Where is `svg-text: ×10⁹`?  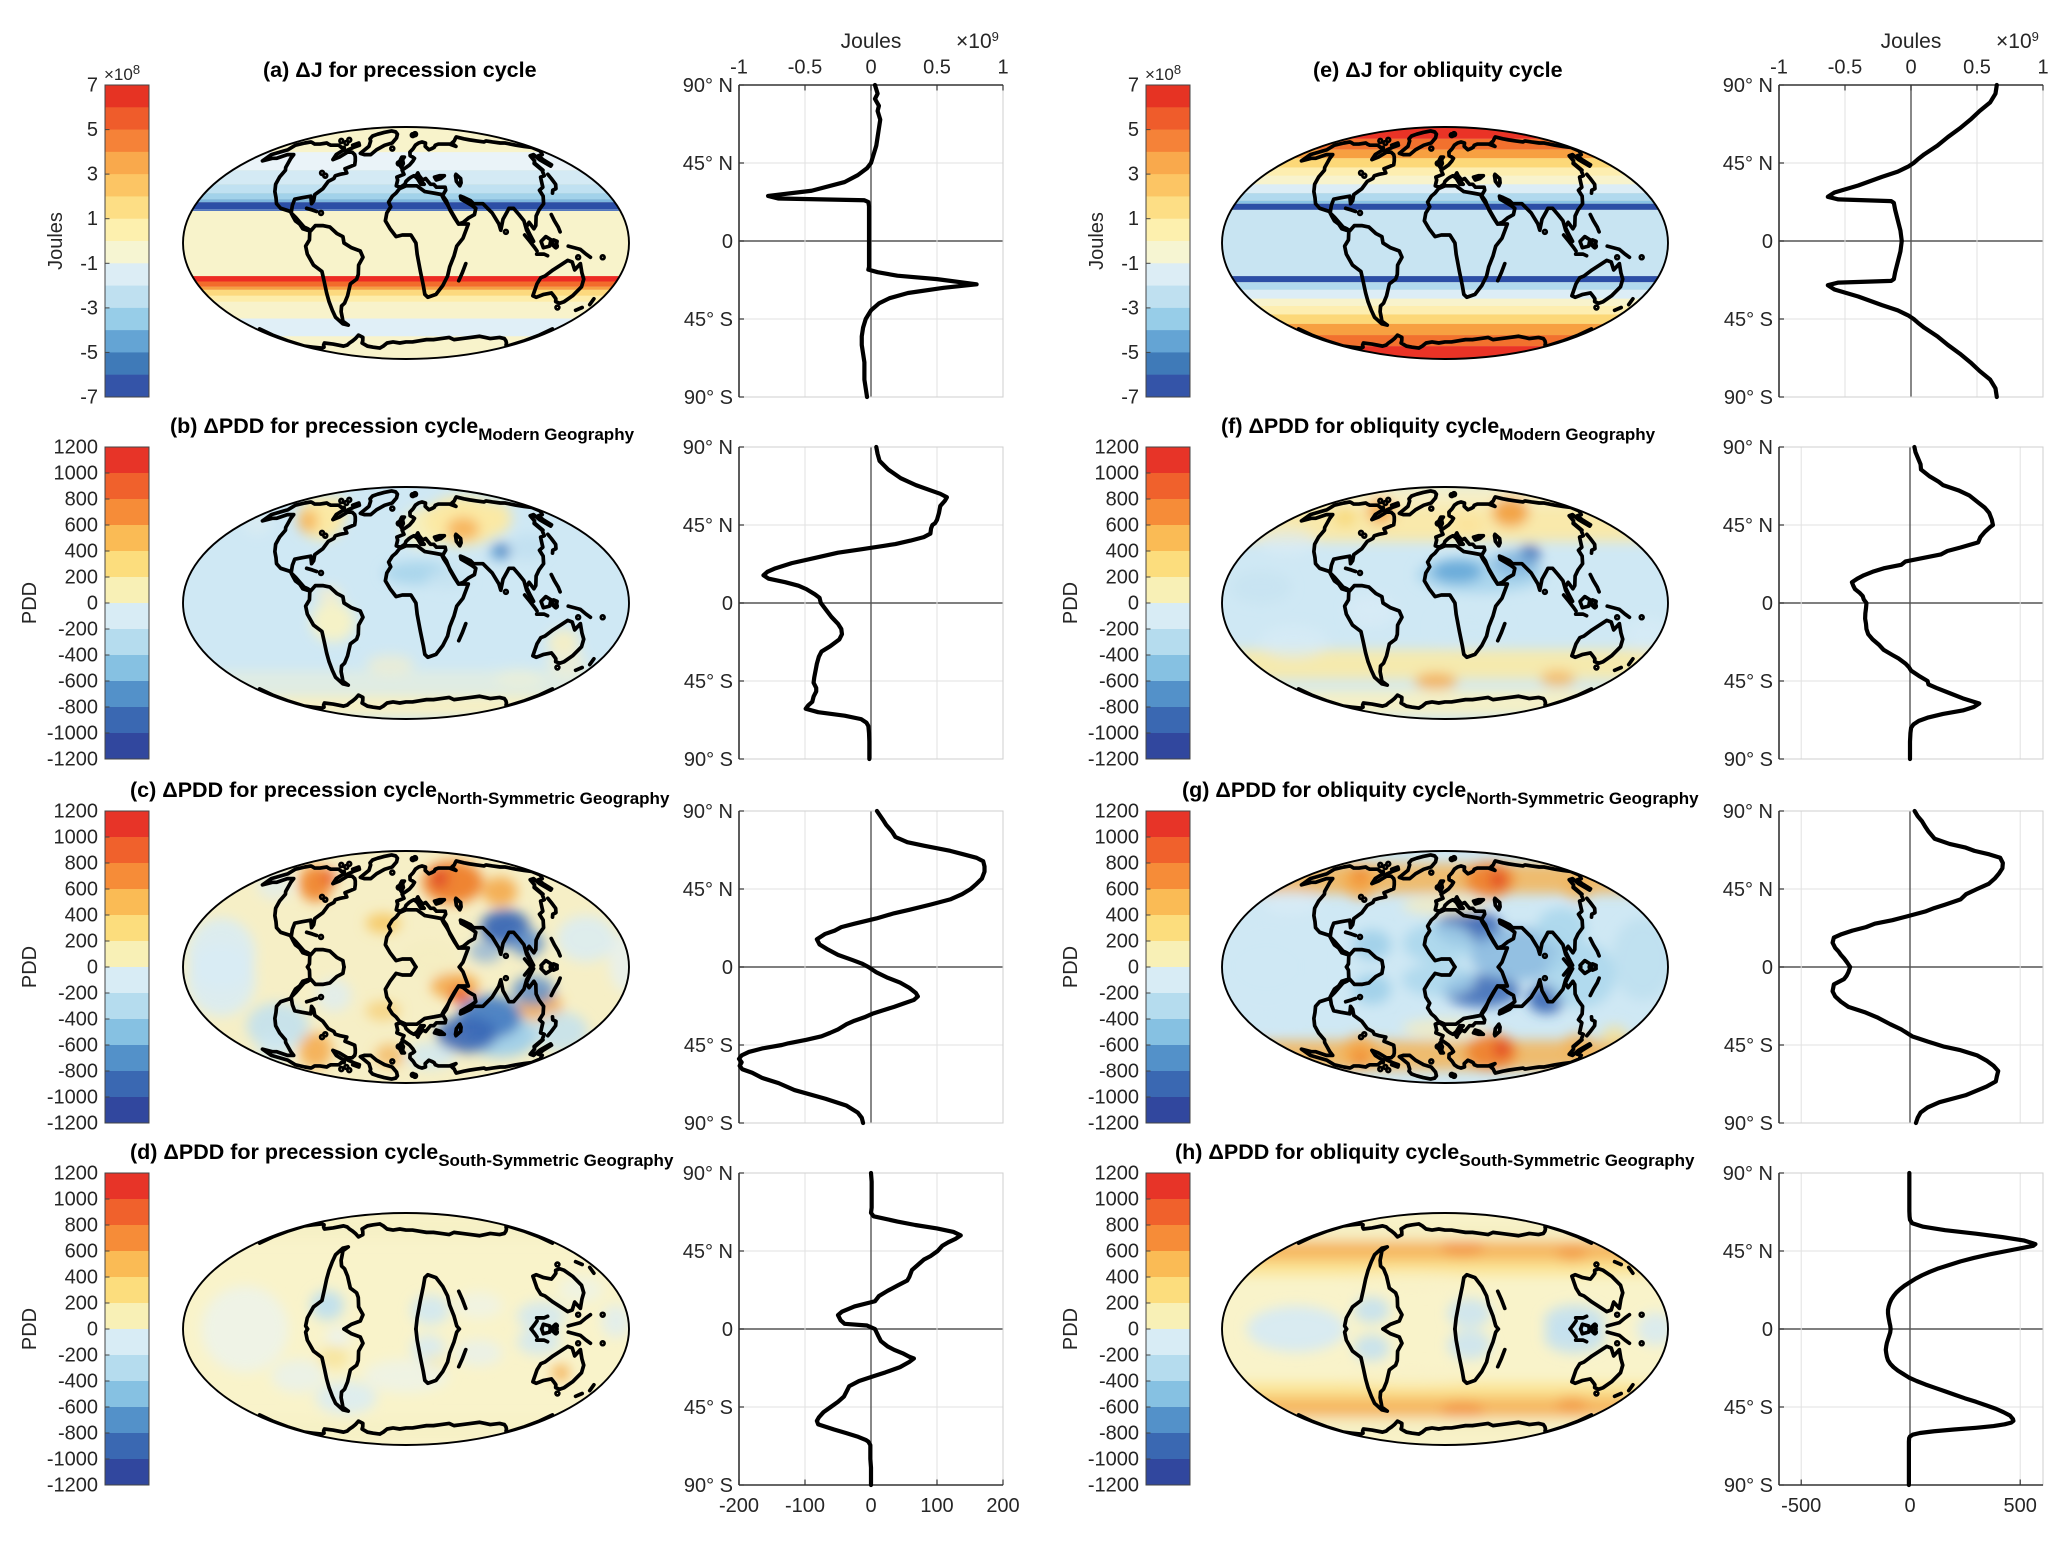
svg-text: ×10⁹ is located at coordinates (2017, 41).